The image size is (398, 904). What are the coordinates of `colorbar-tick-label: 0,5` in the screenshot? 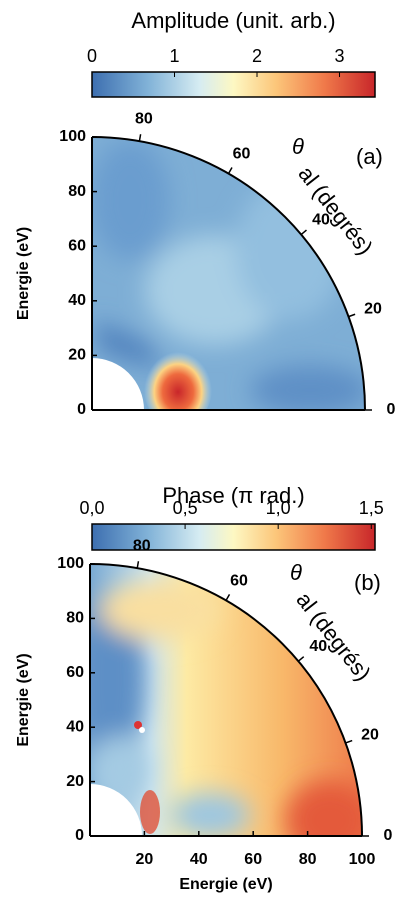 It's located at (185, 508).